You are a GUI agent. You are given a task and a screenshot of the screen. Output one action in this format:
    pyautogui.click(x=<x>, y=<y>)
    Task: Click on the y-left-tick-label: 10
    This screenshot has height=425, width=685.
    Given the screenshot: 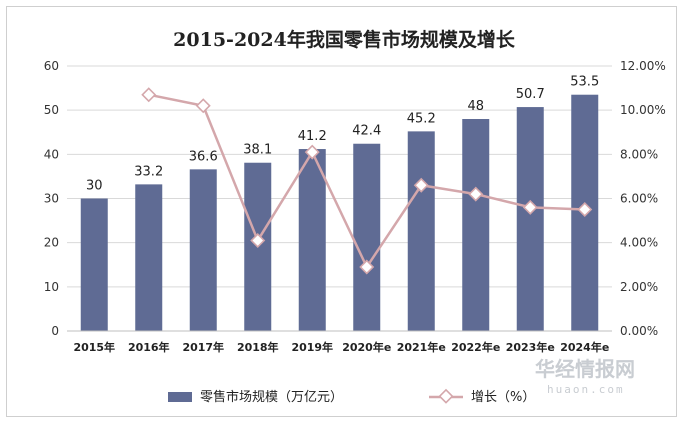 What is the action you would take?
    pyautogui.click(x=51, y=287)
    